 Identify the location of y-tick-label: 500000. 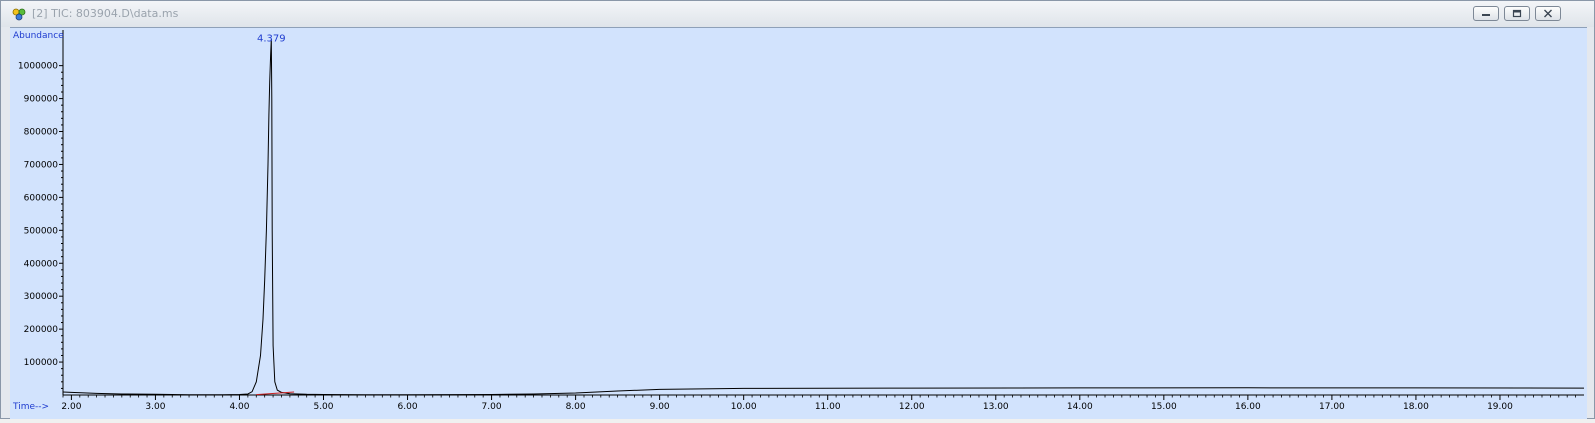
(41, 231).